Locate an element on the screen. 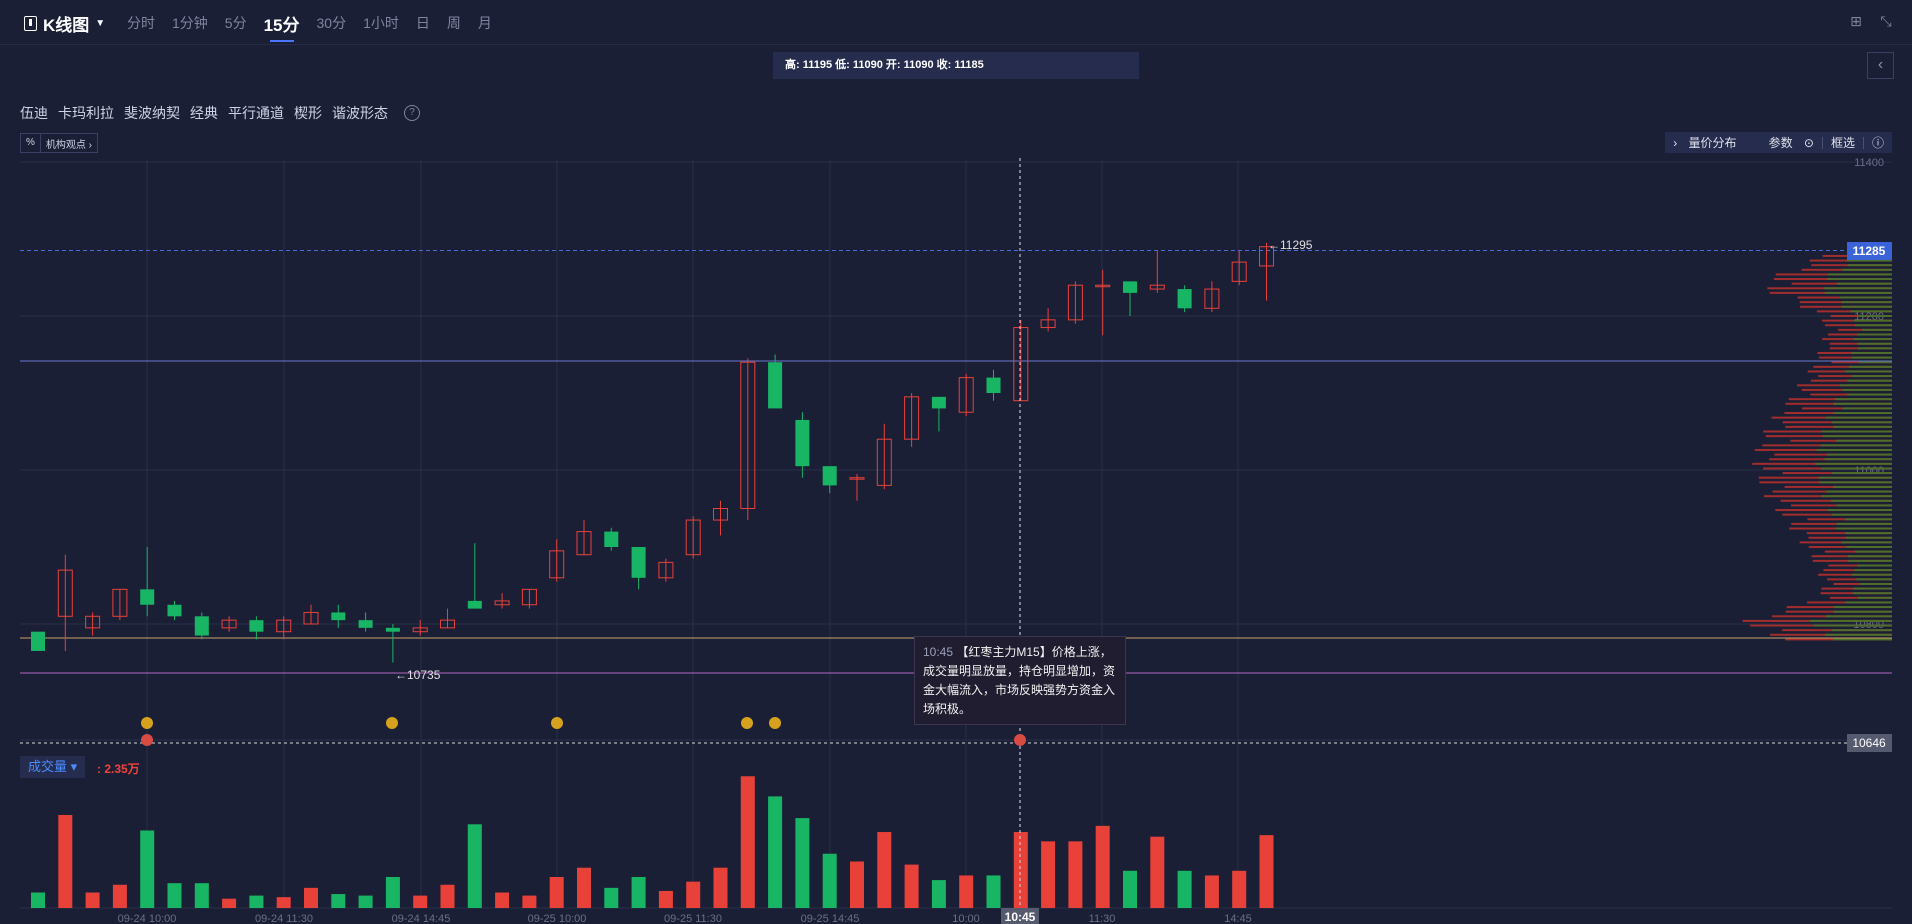 The width and height of the screenshot is (1912, 924). x-tick-label: 11:30 is located at coordinates (1102, 918).